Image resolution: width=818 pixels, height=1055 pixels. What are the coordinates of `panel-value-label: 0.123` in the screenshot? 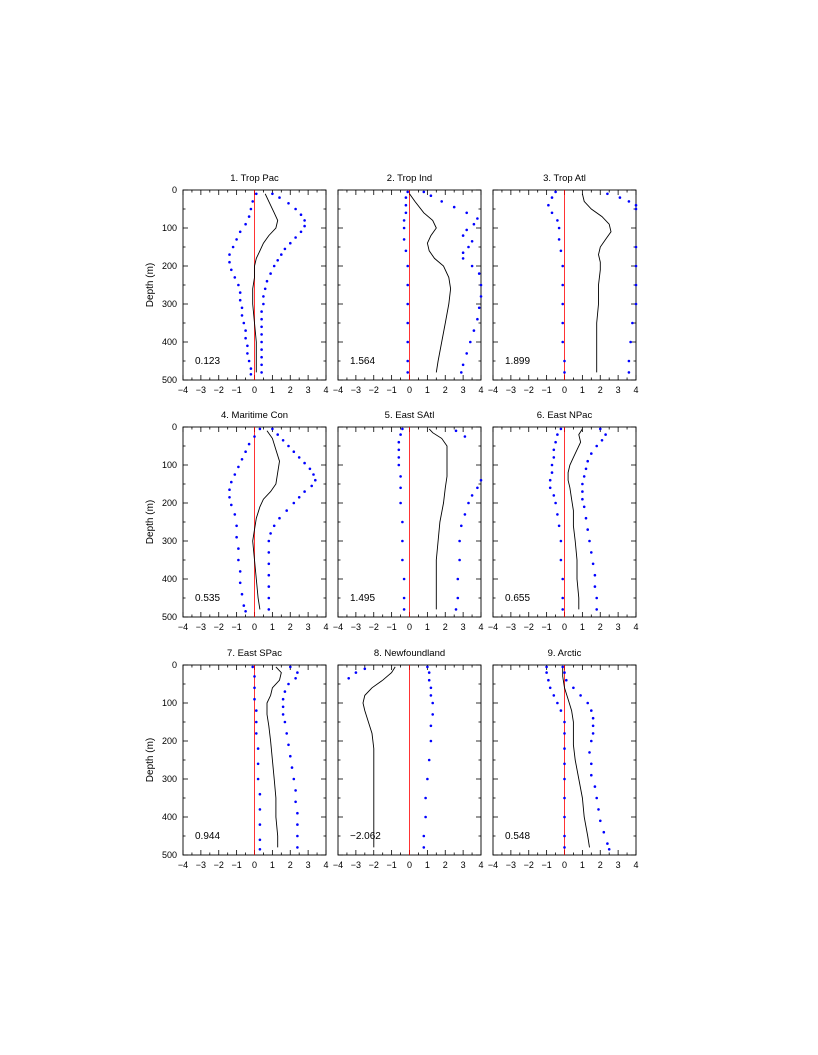 It's located at (207, 361).